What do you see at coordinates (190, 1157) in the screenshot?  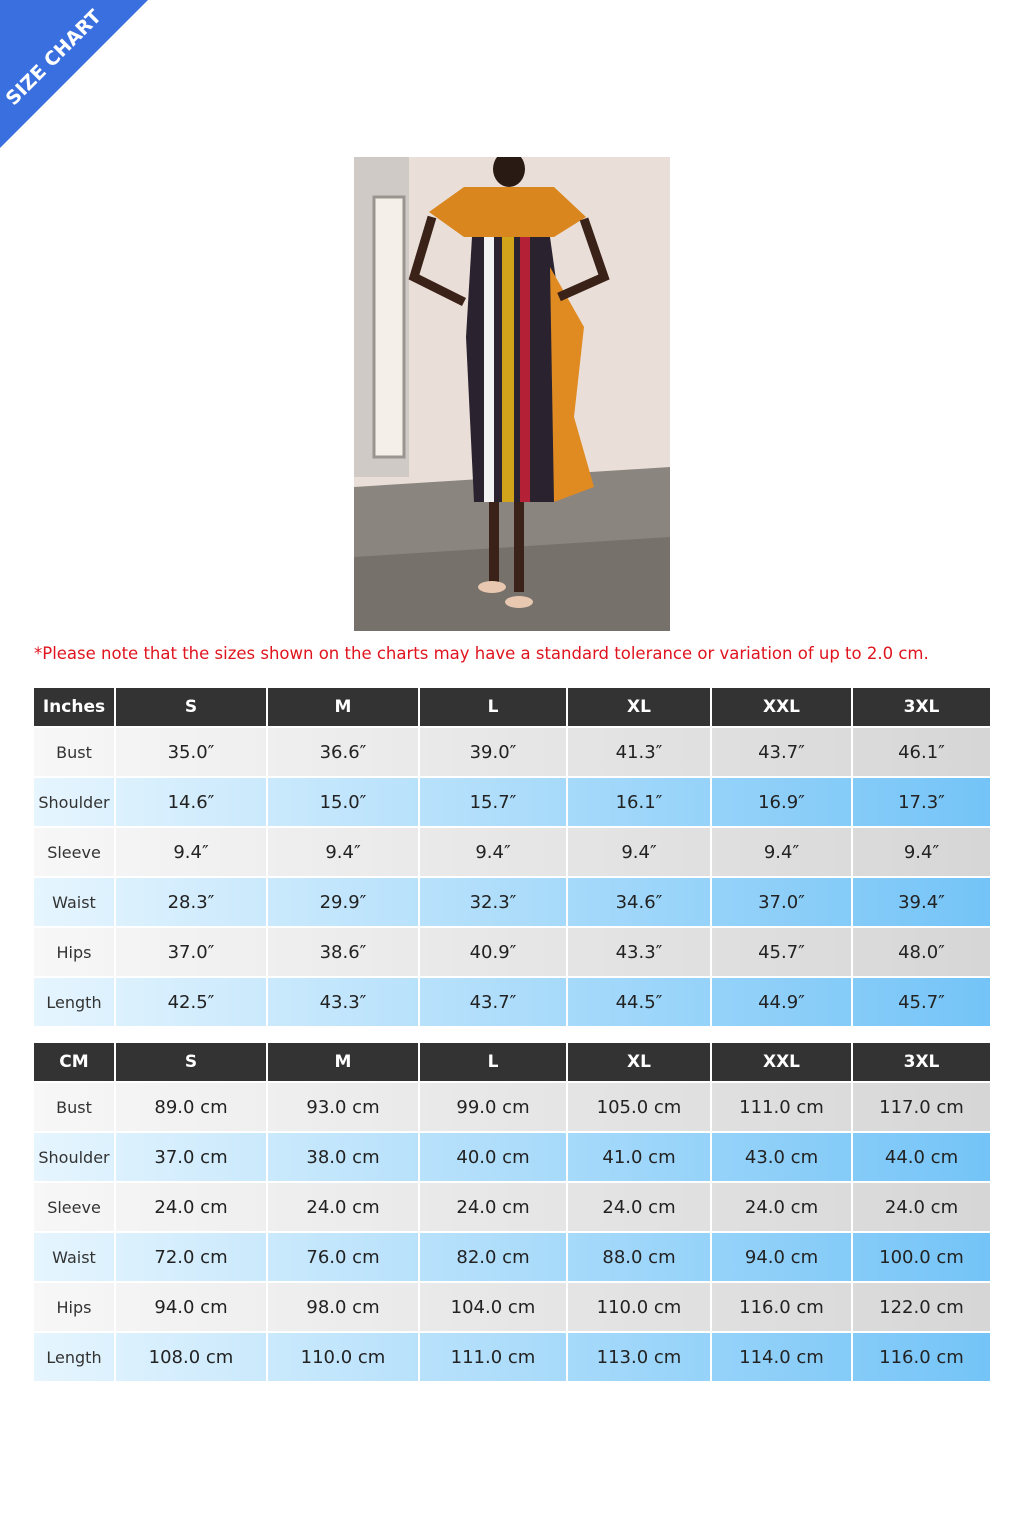 I see `size-value: 37.0 cm` at bounding box center [190, 1157].